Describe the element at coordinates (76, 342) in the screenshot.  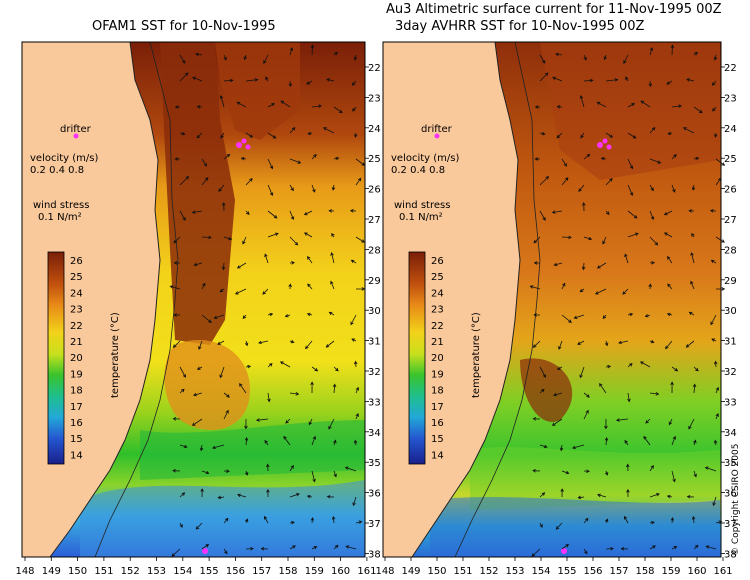
I see `colorbar-tick-label: 21` at that location.